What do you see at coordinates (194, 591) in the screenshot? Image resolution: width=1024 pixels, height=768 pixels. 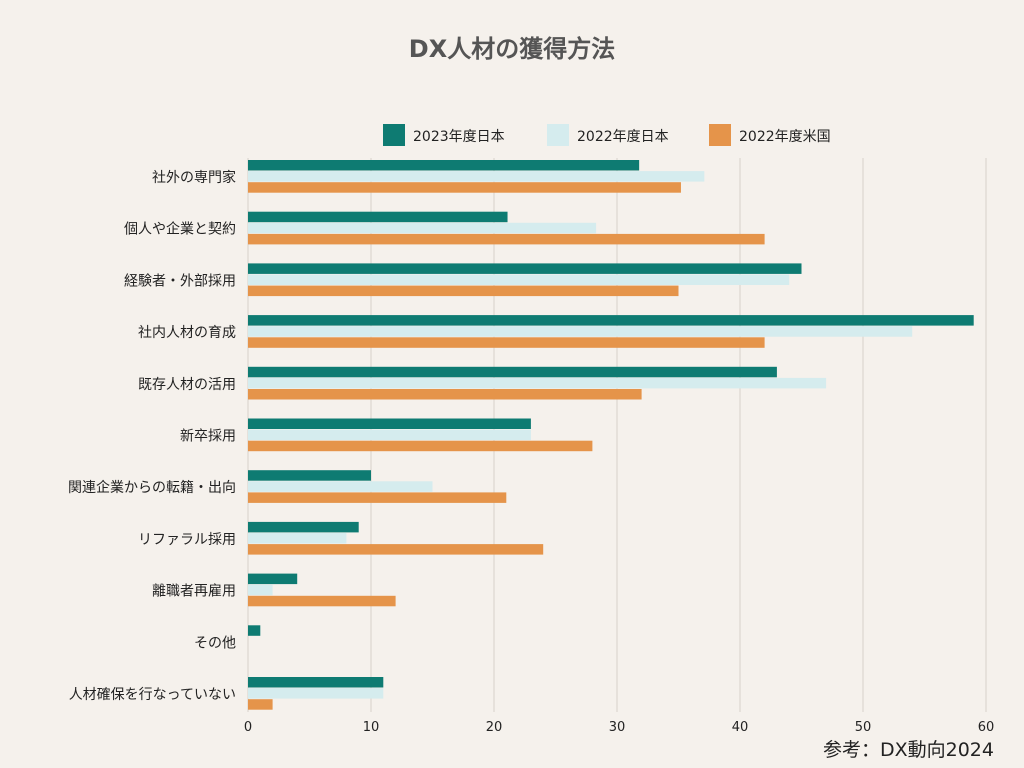 I see `category-label: 離職者再雇用` at bounding box center [194, 591].